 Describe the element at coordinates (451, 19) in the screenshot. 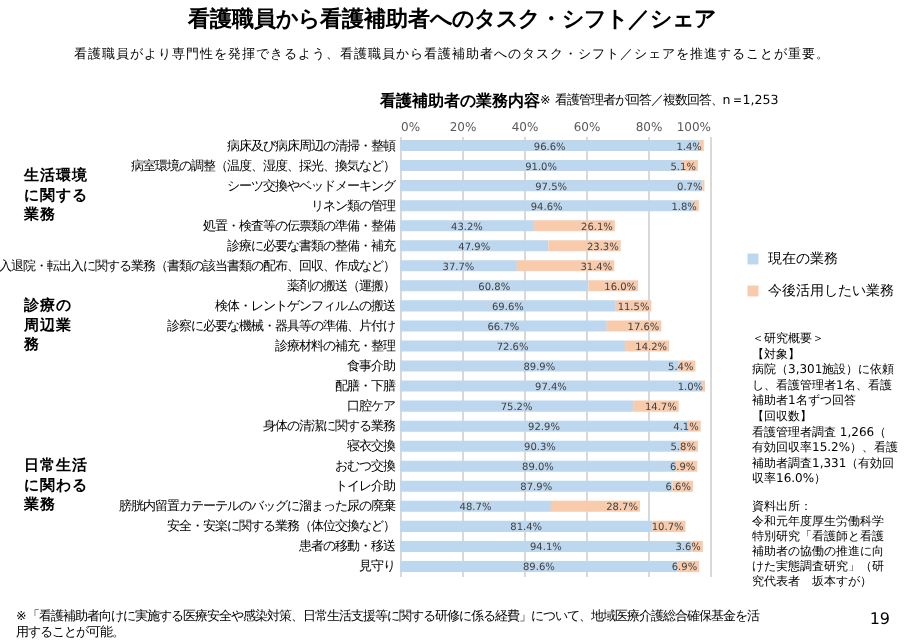

I see `chart-title: 看護職員から看護補助者へのタスク・シフト／シェア` at that location.